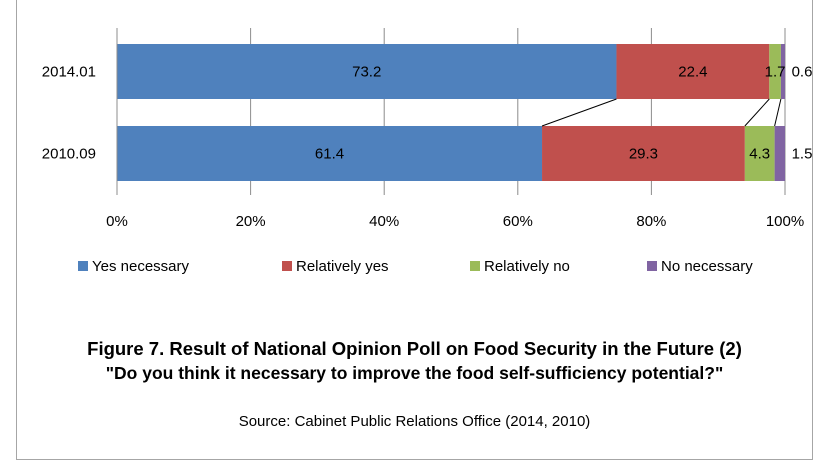  What do you see at coordinates (785, 221) in the screenshot?
I see `x-tick-label: 100%` at bounding box center [785, 221].